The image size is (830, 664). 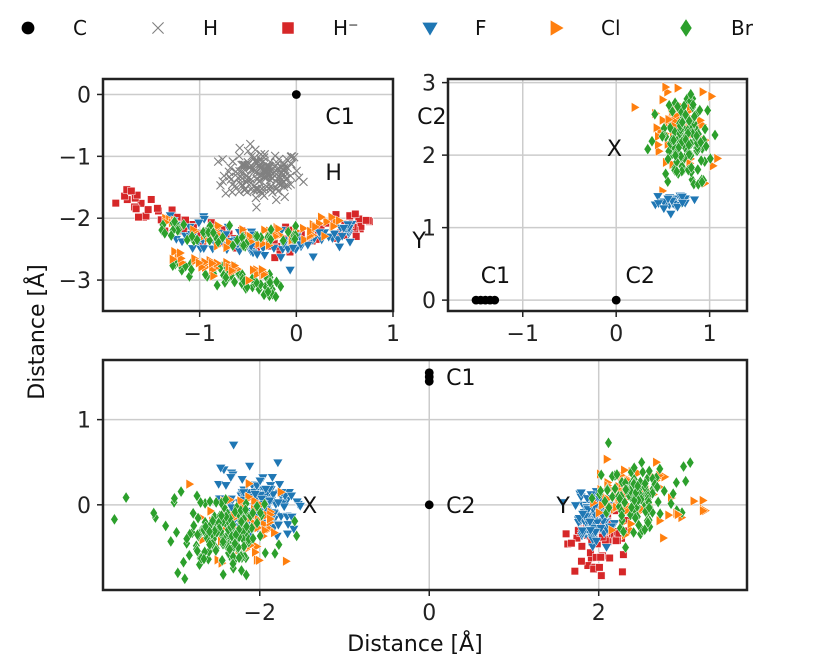 What do you see at coordinates (333, 173) in the screenshot?
I see `annotation: H` at bounding box center [333, 173].